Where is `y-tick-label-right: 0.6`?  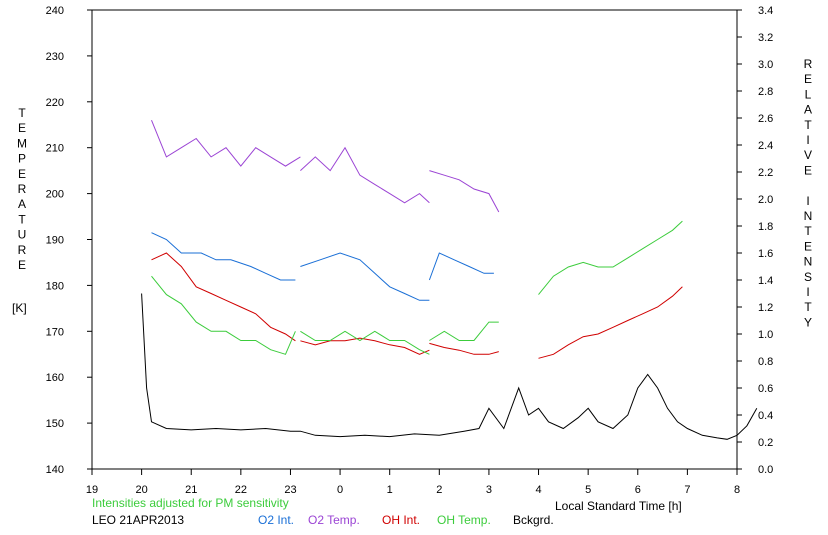
y-tick-label-right: 0.6 is located at coordinates (765, 389).